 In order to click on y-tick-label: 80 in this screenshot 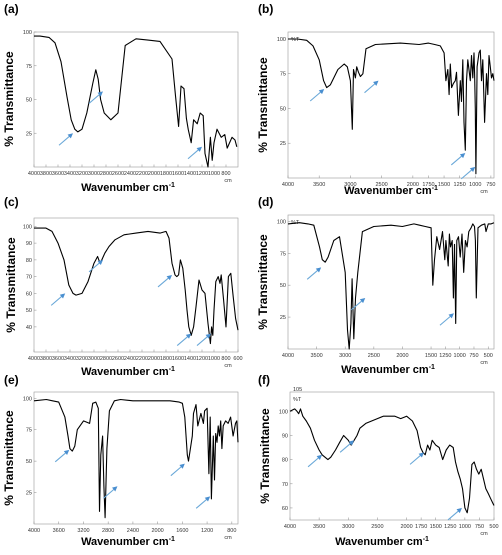, I will do `click(29, 261)`.